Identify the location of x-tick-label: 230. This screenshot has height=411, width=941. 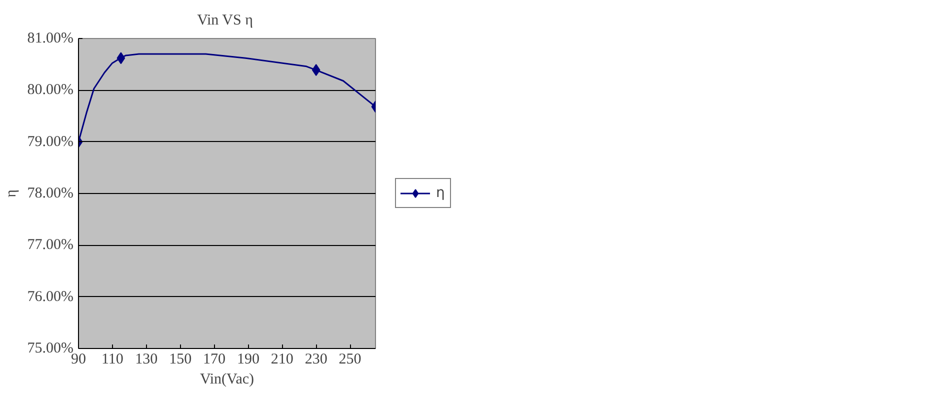
(316, 360).